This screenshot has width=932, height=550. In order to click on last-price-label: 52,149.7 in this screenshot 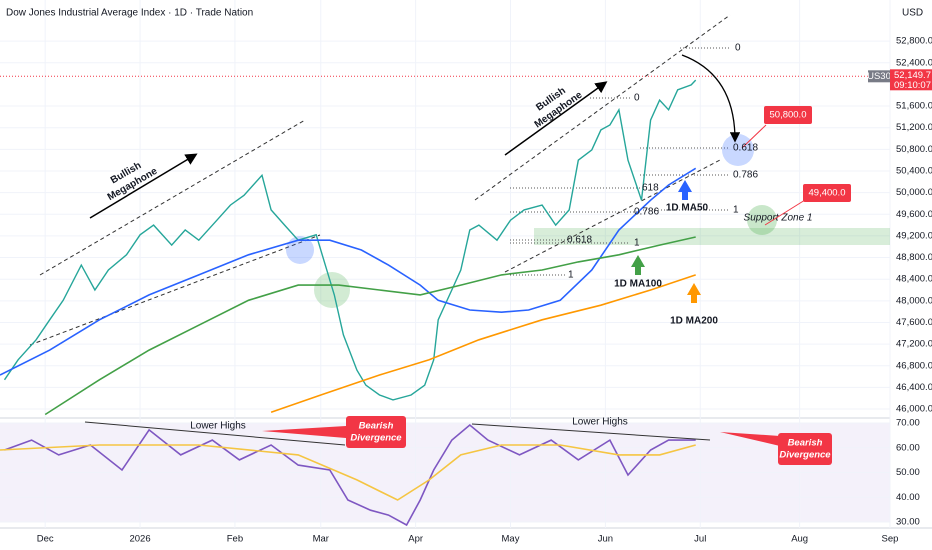, I will do `click(912, 75)`.